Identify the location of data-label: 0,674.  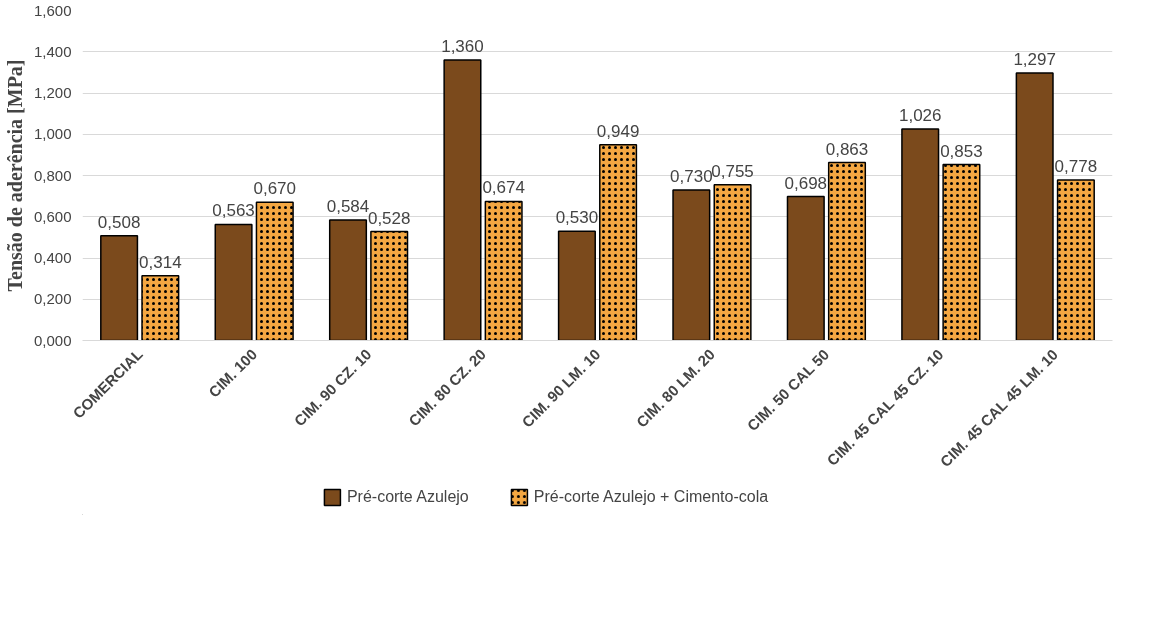
(503, 188).